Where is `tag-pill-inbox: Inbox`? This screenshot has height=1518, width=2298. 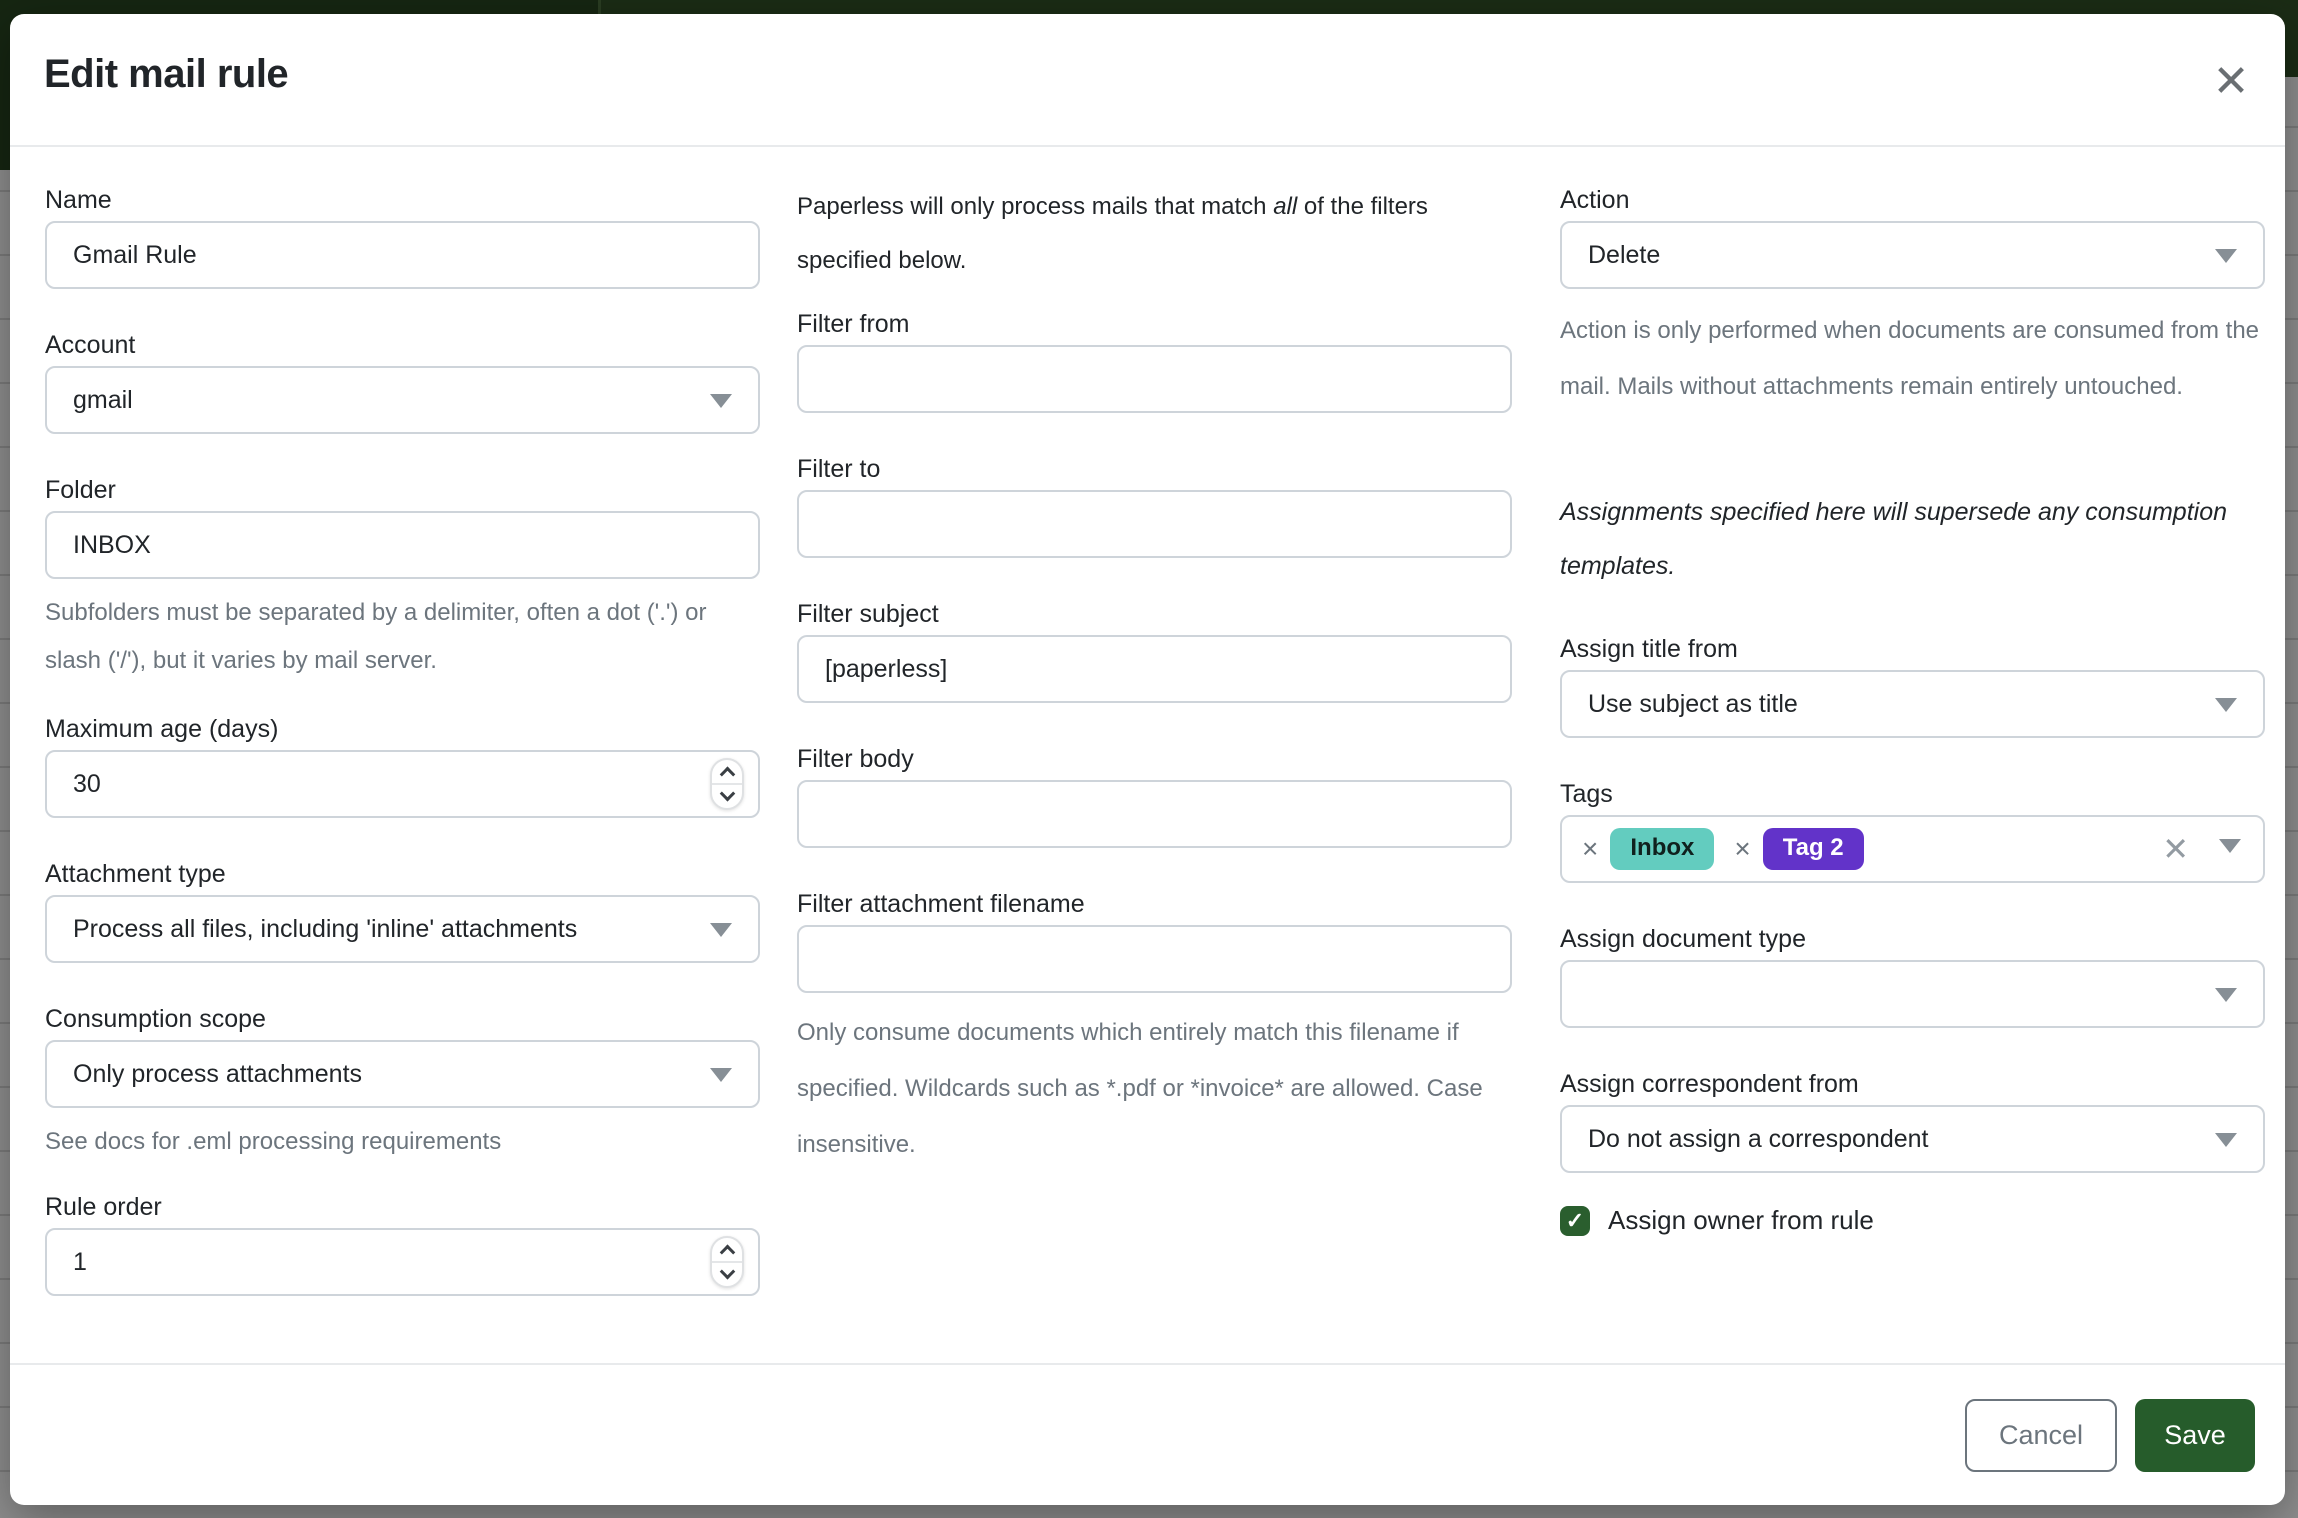 tag-pill-inbox: Inbox is located at coordinates (1662, 849).